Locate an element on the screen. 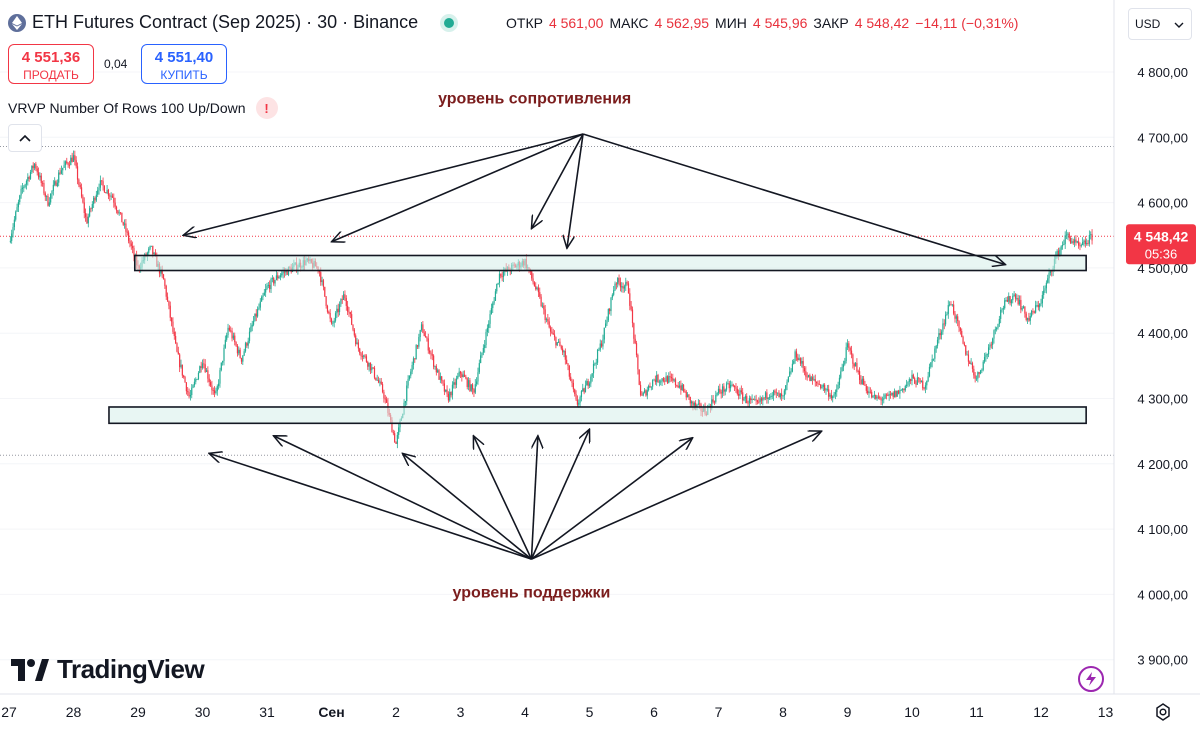 The image size is (1200, 731). warning-icon: ! is located at coordinates (266, 108).